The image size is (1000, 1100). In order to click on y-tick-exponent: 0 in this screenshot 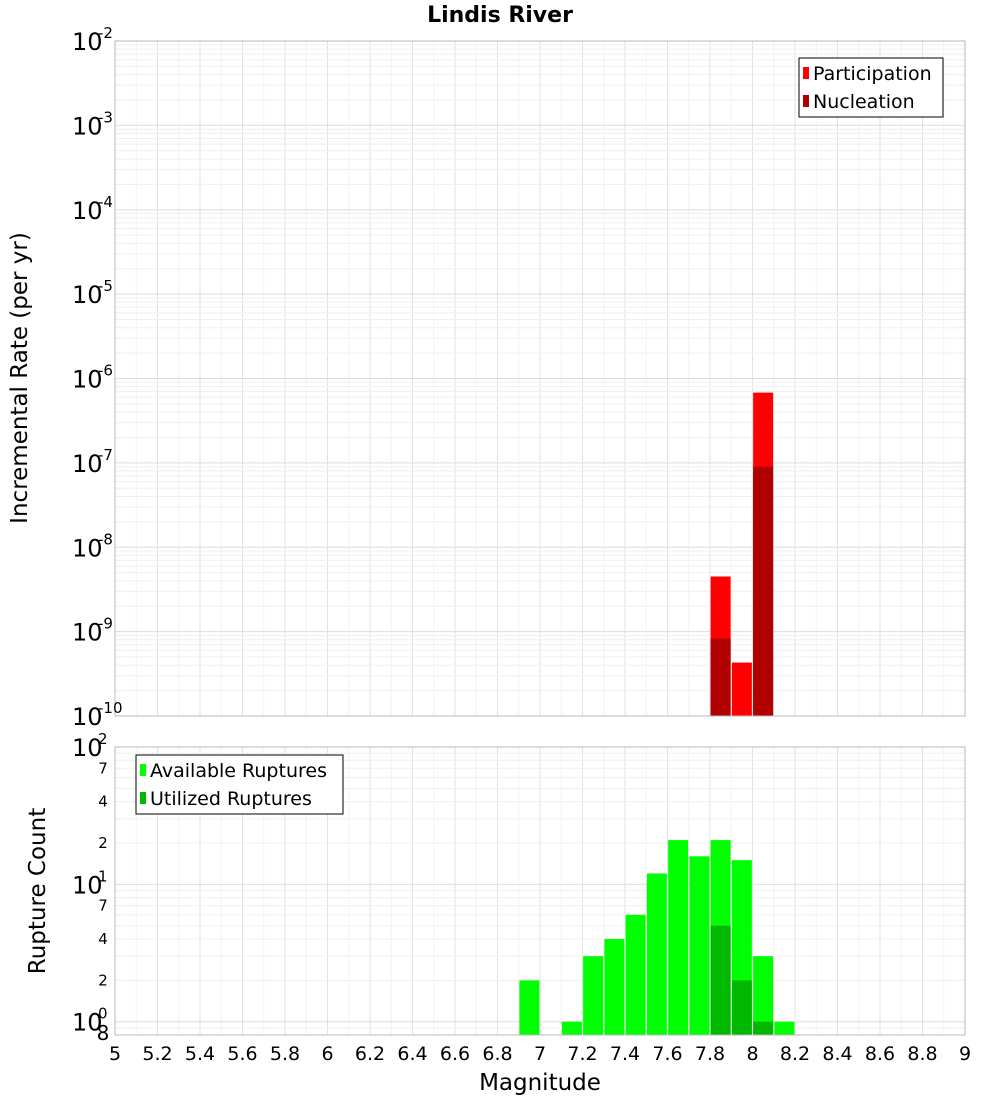, I will do `click(103, 1014)`.